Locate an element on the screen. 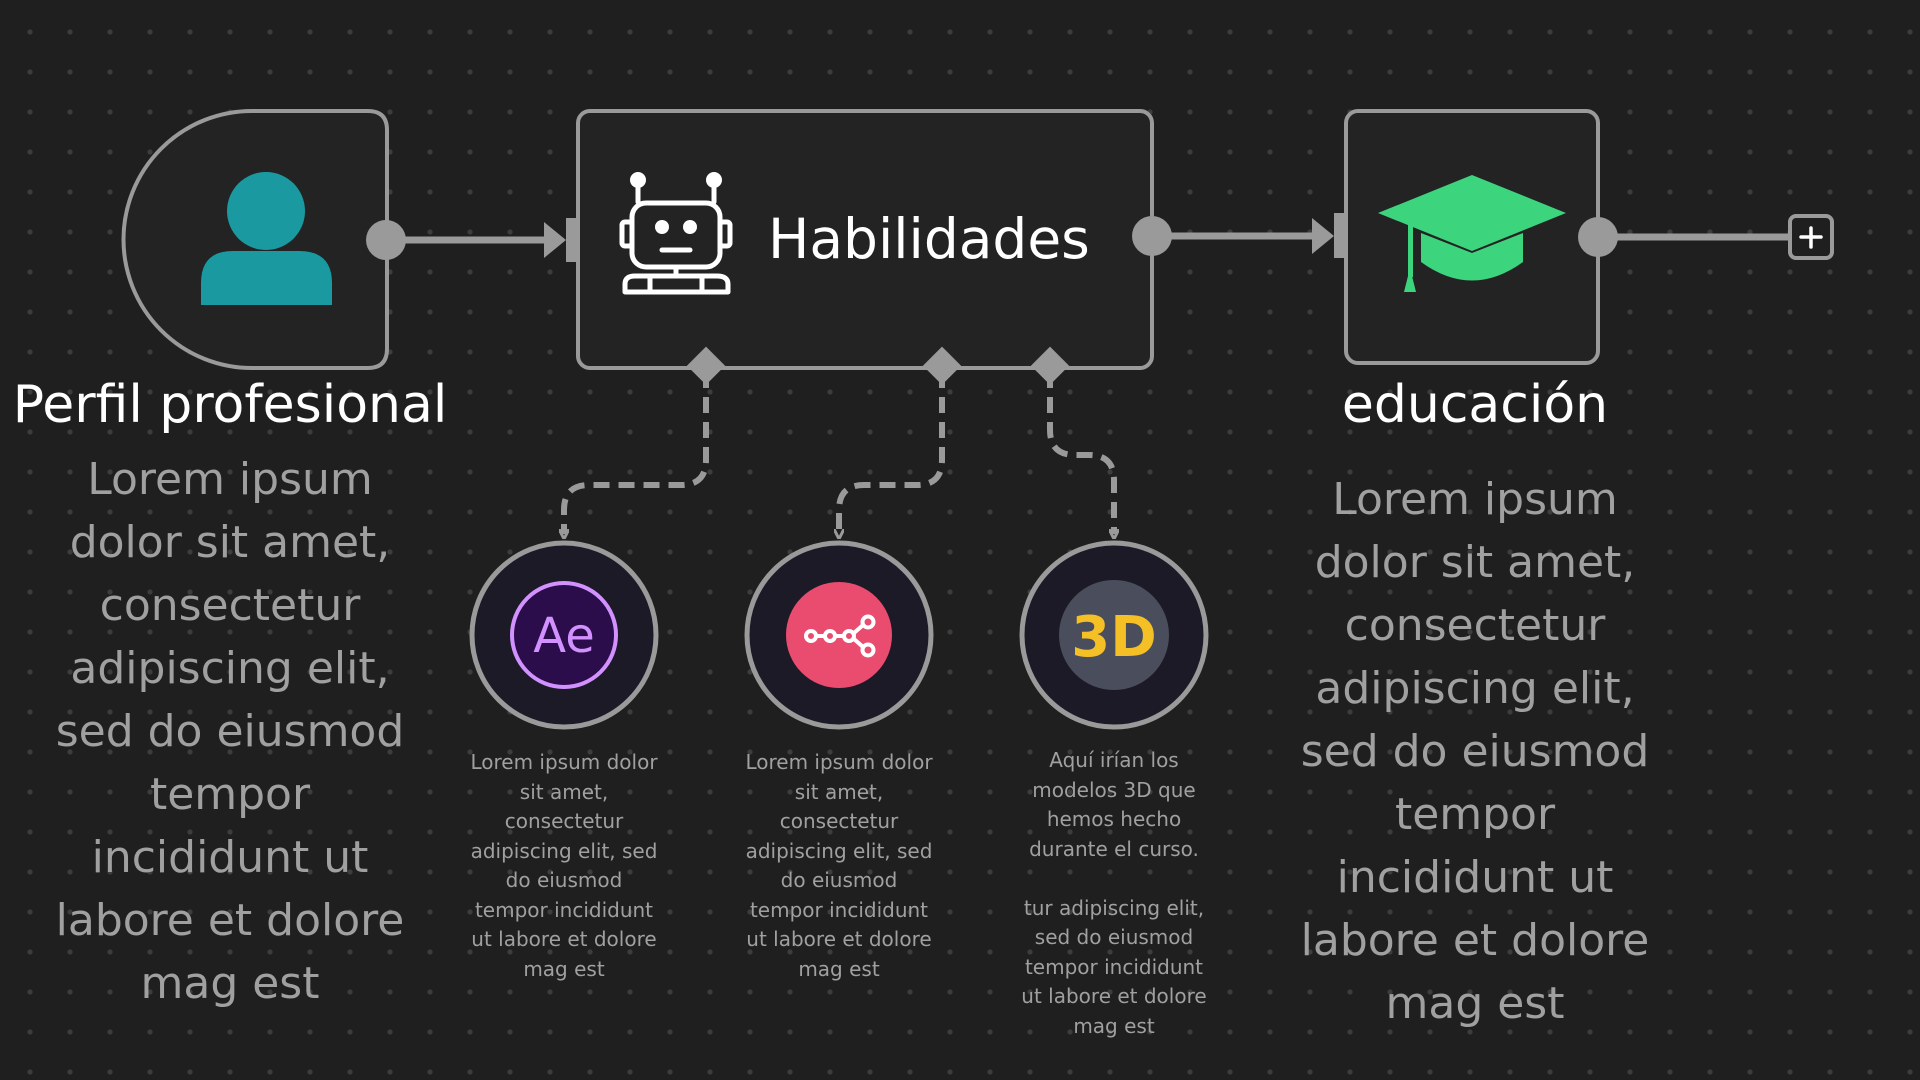 This screenshot has width=1920, height=1080. perfil-title: Perfil profesional is located at coordinates (230, 405).